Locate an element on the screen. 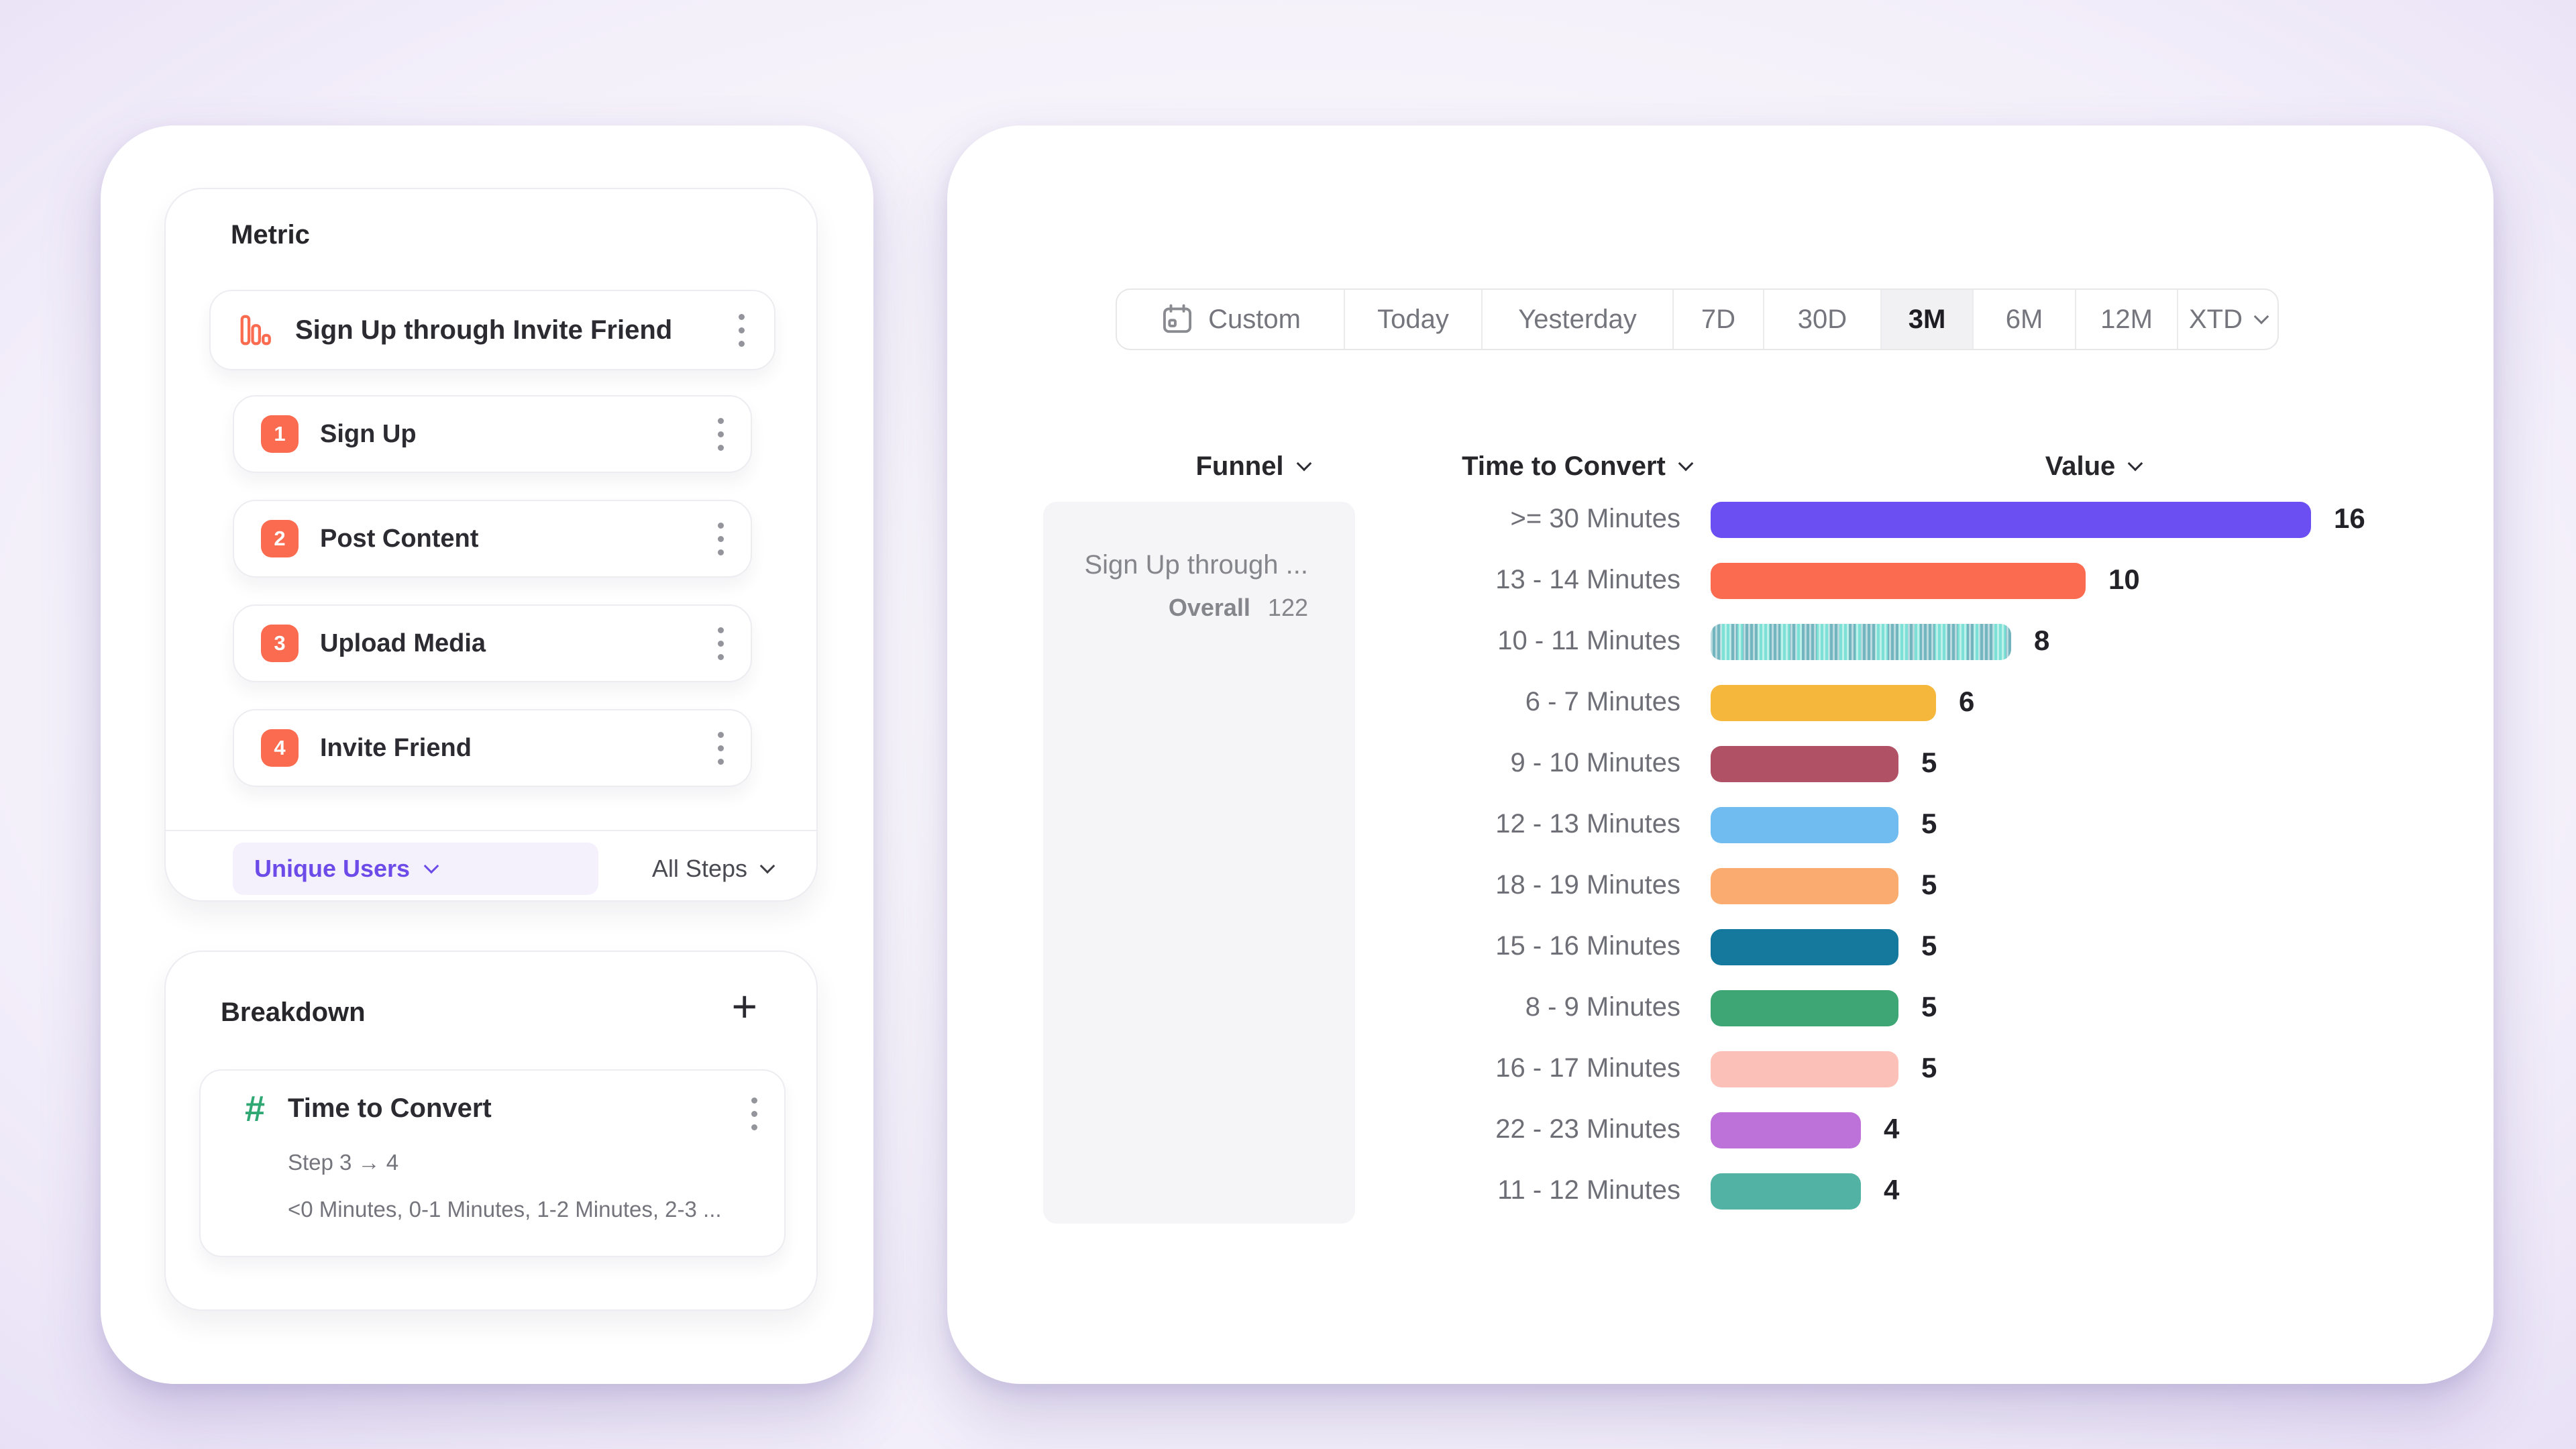  funnel-query-card: Sign Up through Invite Friend is located at coordinates (492, 330).